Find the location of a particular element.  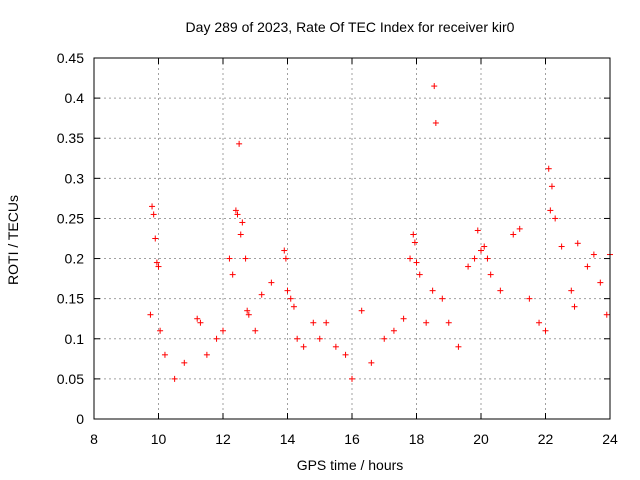

x-tick-label: 18 is located at coordinates (417, 439).